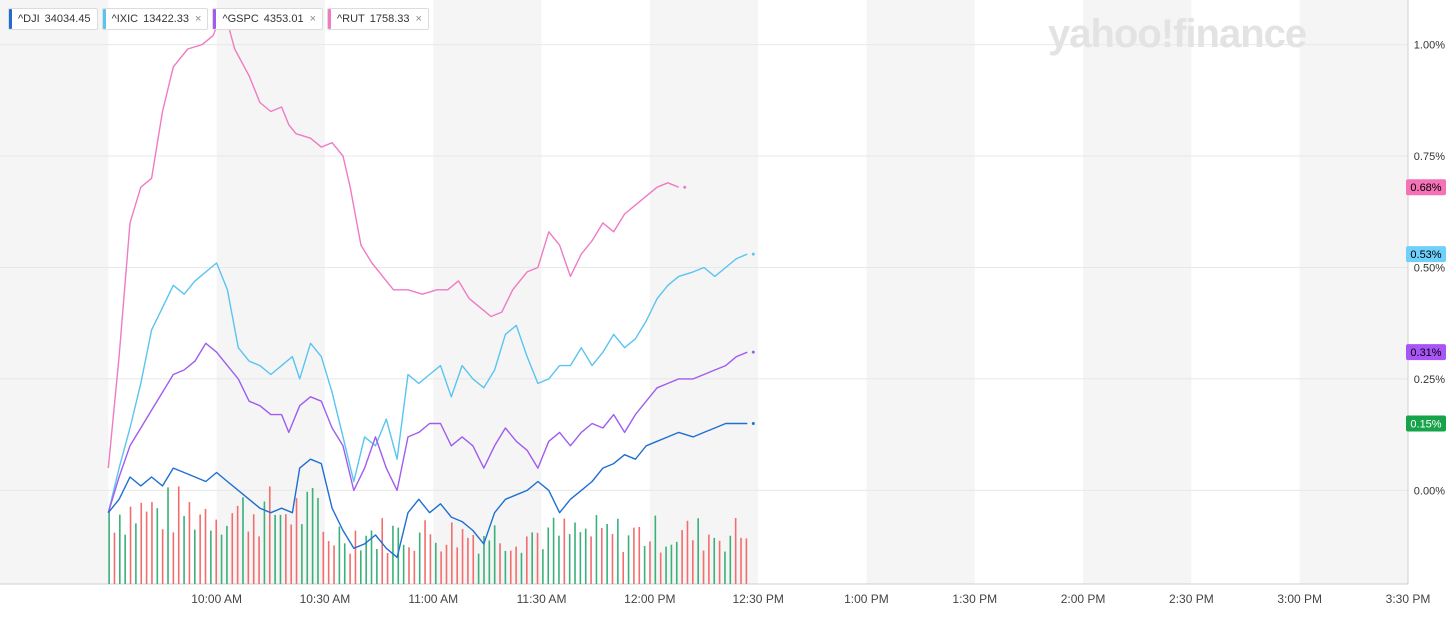 The image size is (1456, 626). What do you see at coordinates (216, 599) in the screenshot?
I see `x-tick-label: 10:00 AM` at bounding box center [216, 599].